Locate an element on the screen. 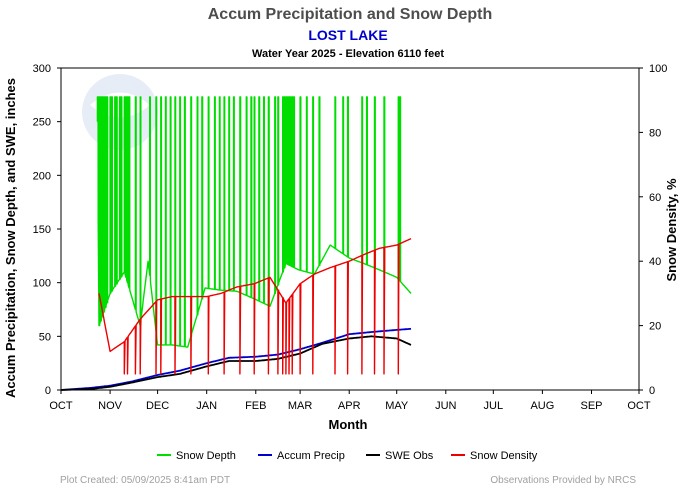  x-tick-label: NOV is located at coordinates (110, 406).